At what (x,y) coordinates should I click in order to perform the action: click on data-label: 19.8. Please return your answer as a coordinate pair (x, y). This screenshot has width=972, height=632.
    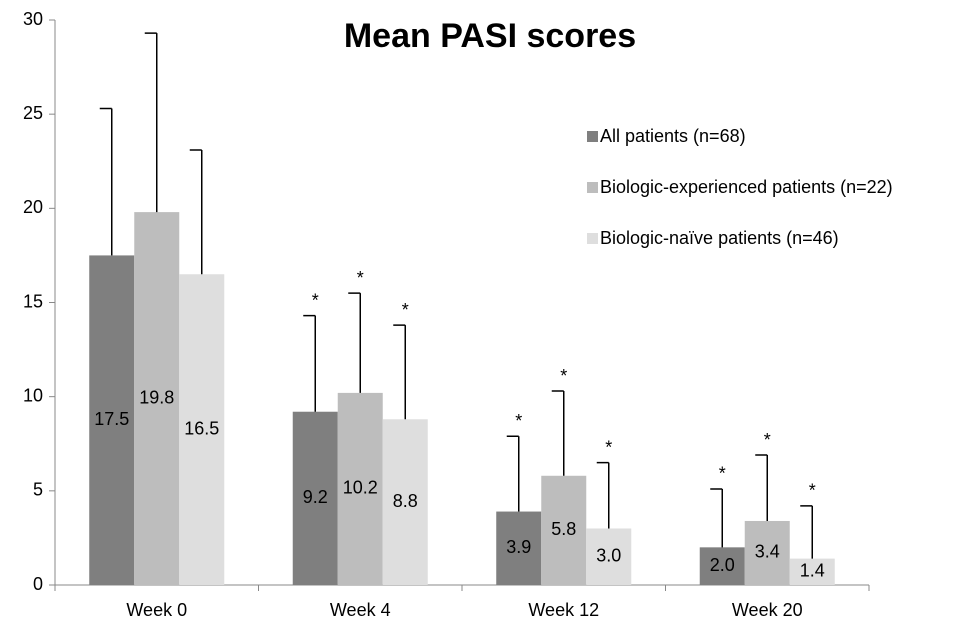
    Looking at the image, I should click on (156, 397).